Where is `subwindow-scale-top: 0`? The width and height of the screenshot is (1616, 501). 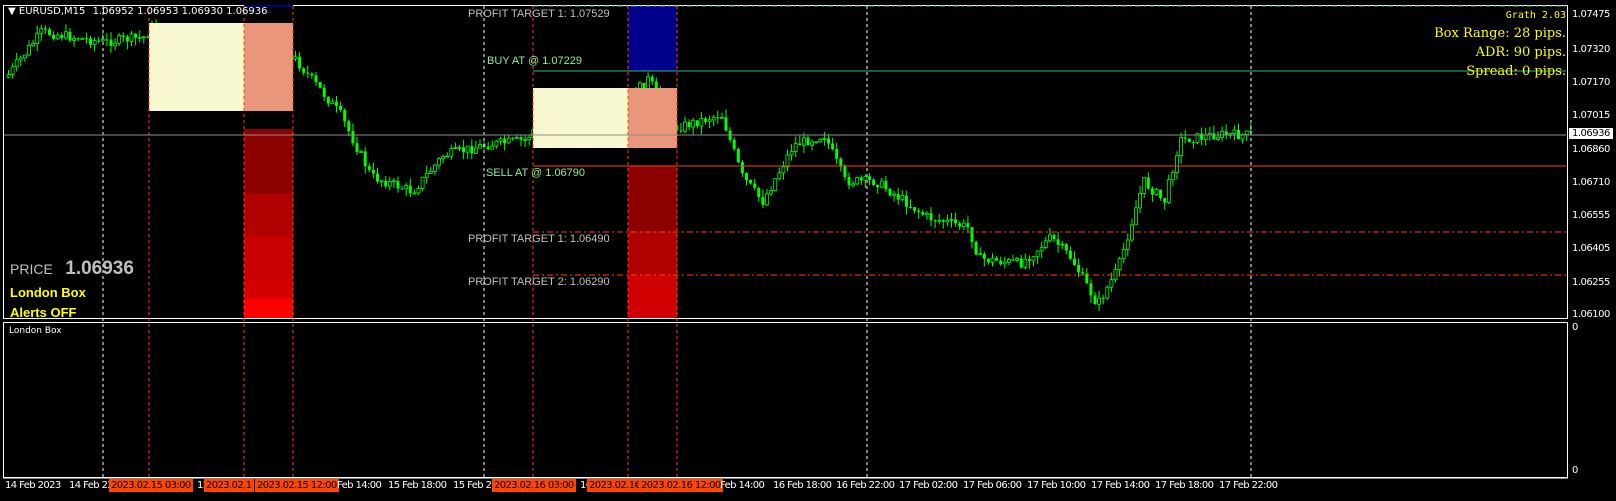
subwindow-scale-top: 0 is located at coordinates (1575, 327).